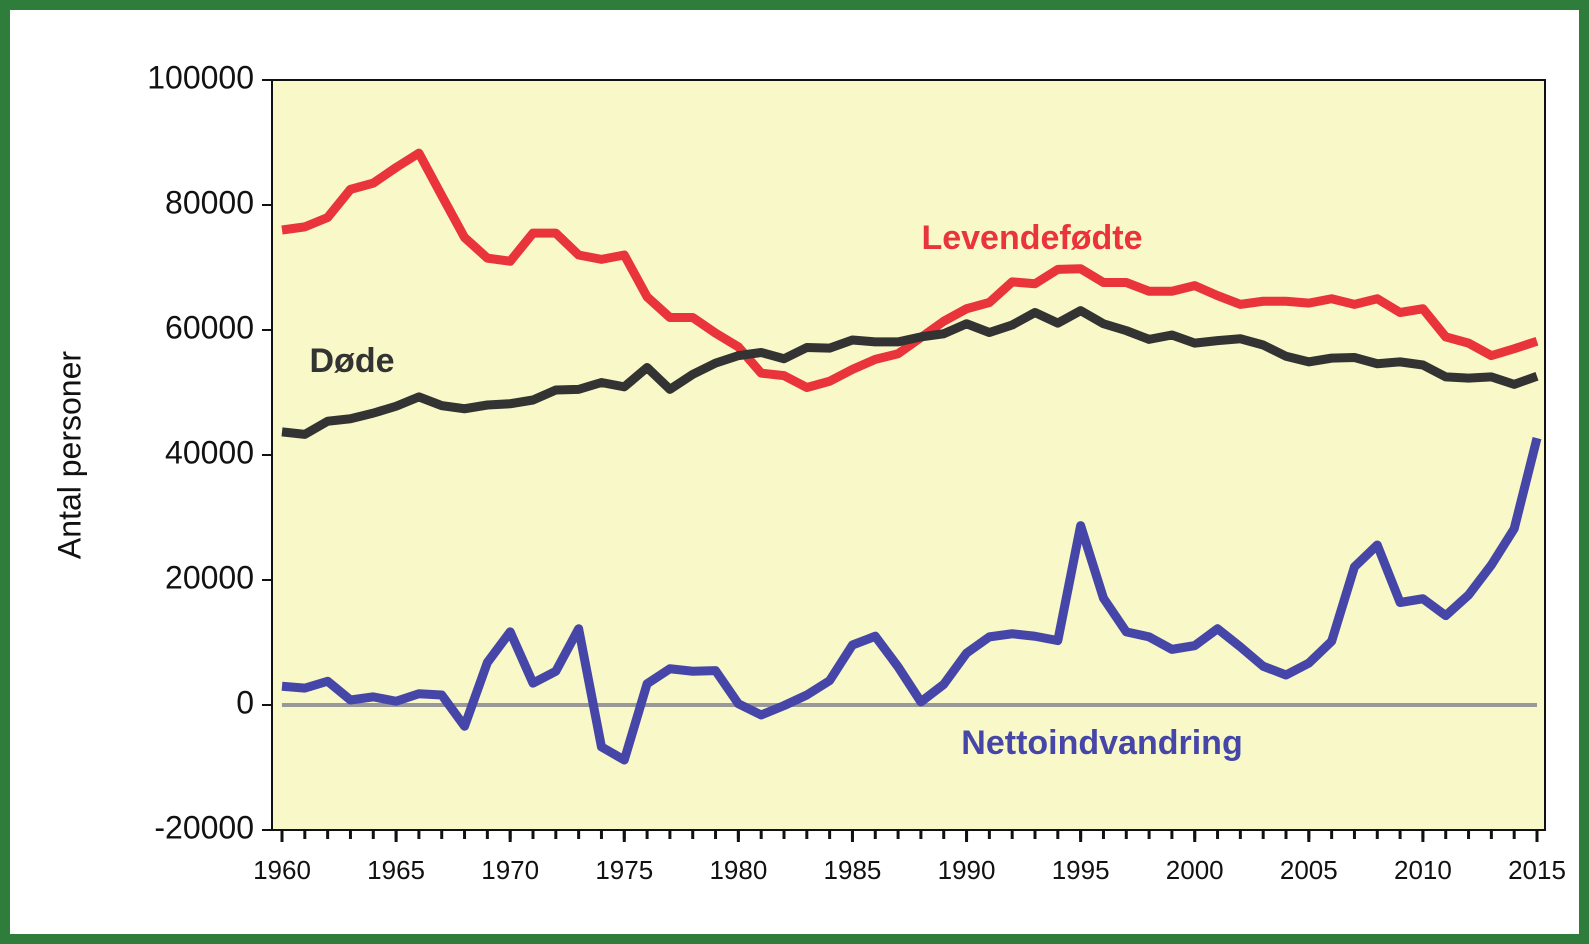  Describe the element at coordinates (1309, 870) in the screenshot. I see `x-tick-label: 2005` at that location.